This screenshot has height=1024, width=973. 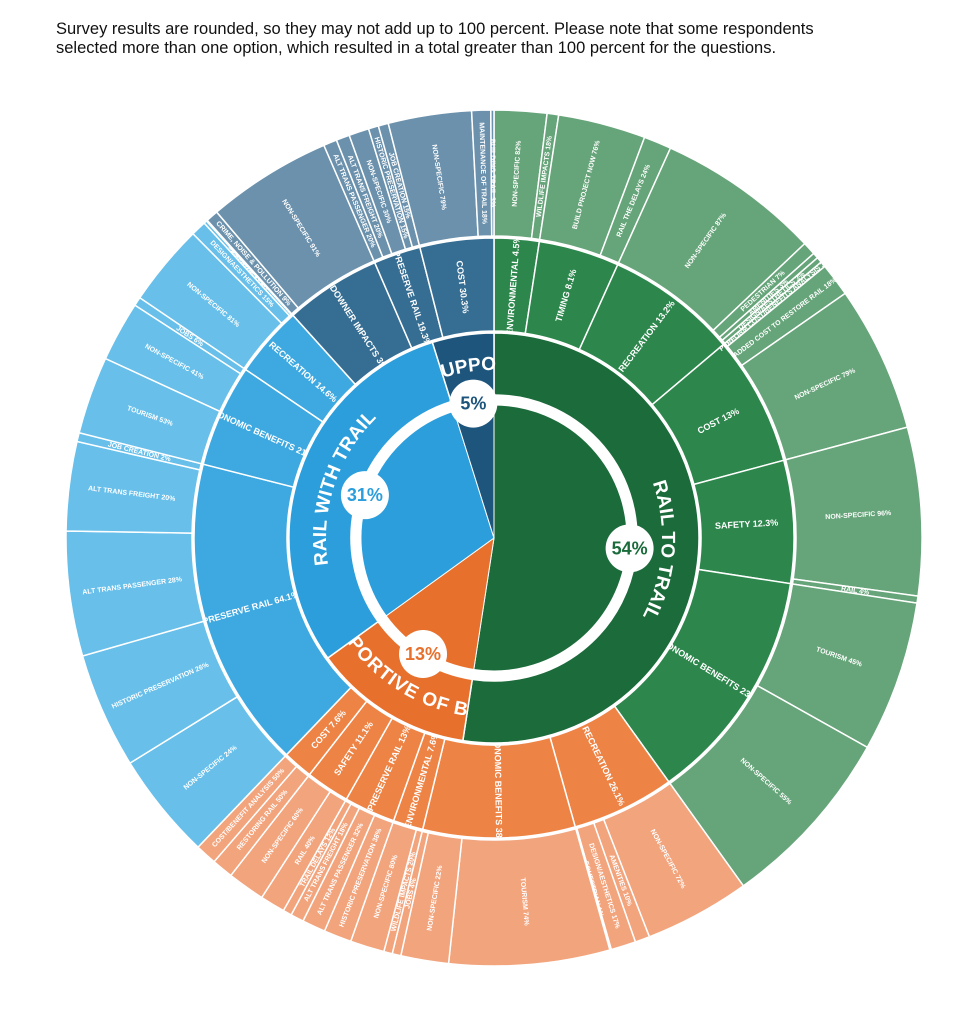 What do you see at coordinates (596, 147) in the screenshot?
I see `label-value: 76%` at bounding box center [596, 147].